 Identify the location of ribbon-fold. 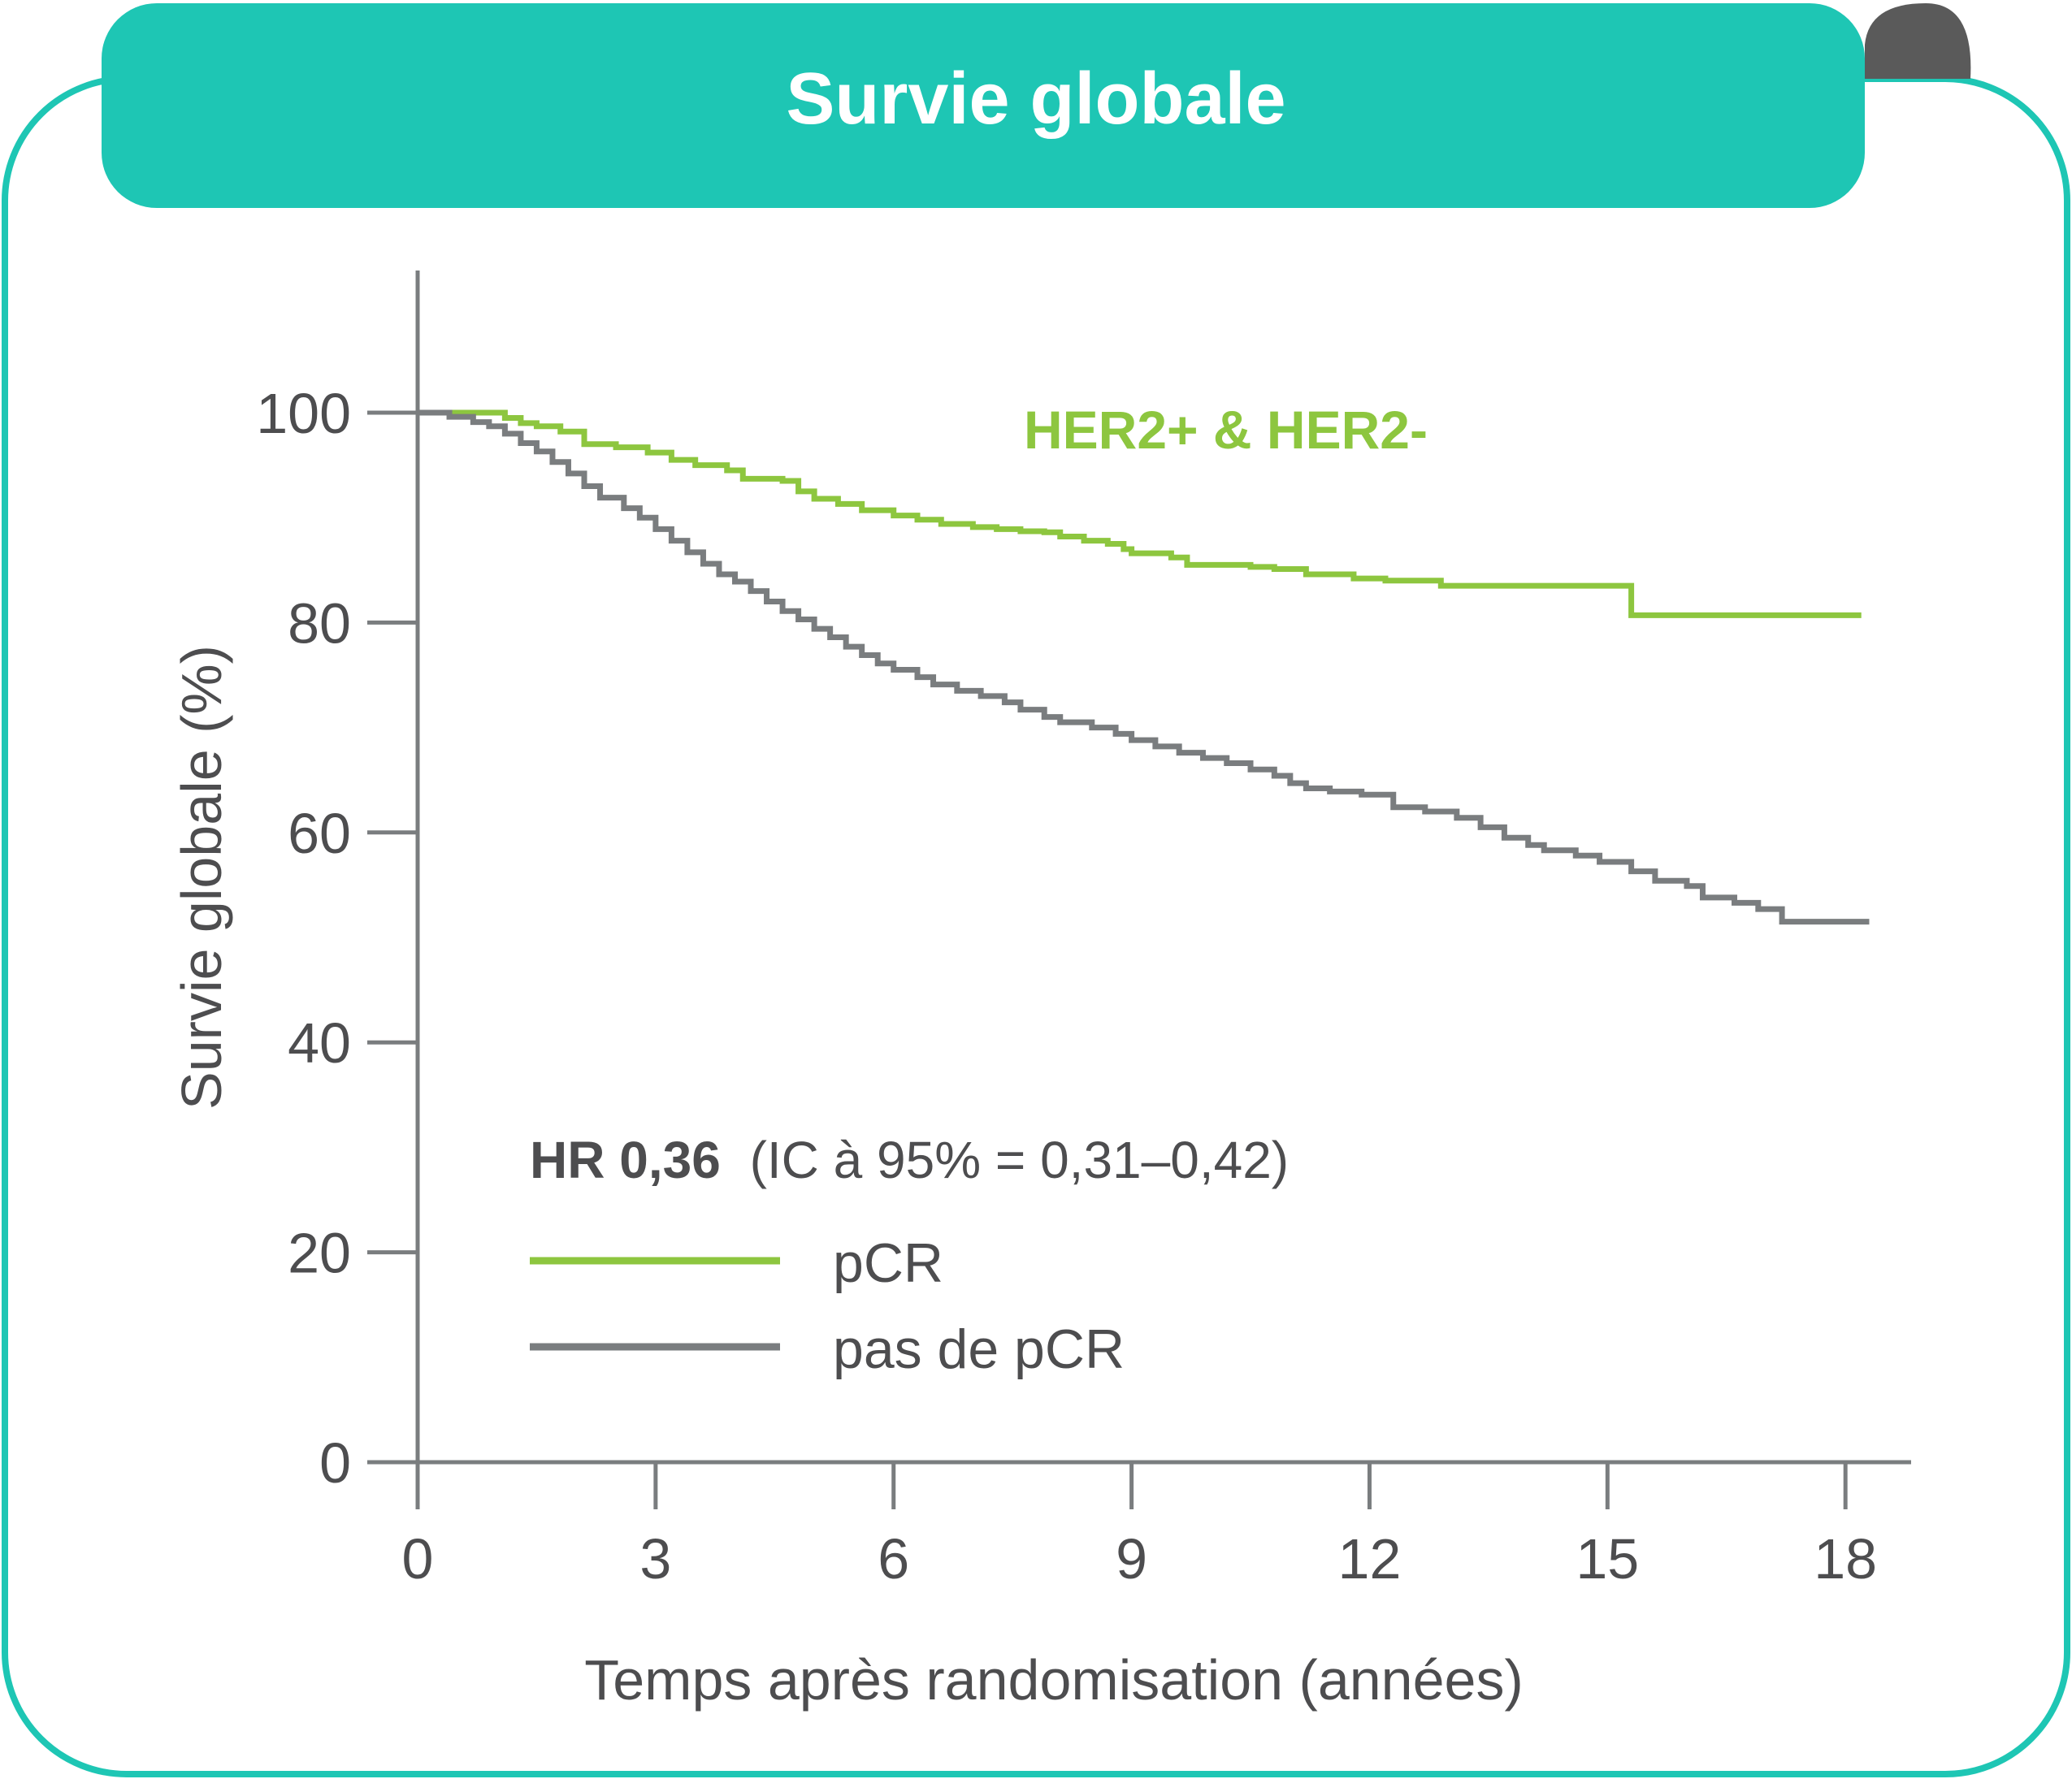
(1918, 41).